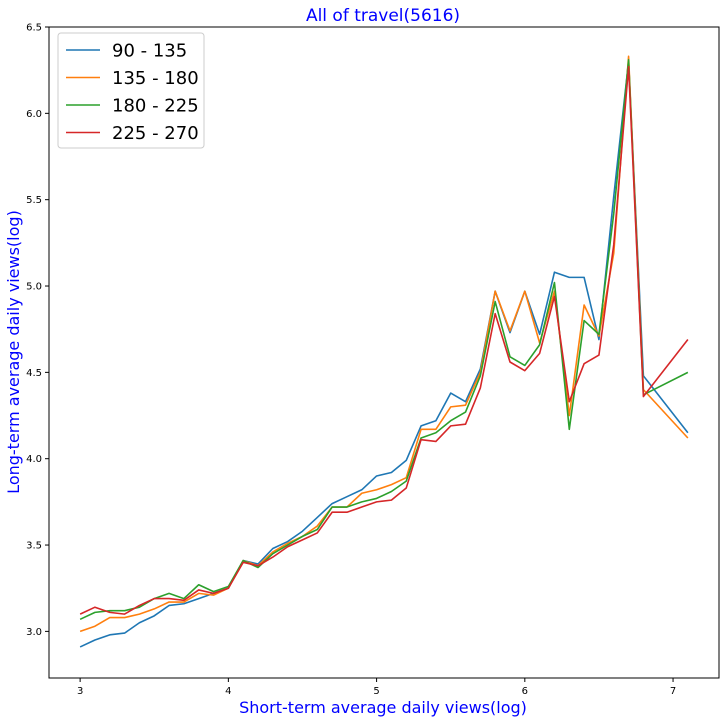  What do you see at coordinates (34, 632) in the screenshot?
I see `y-tick-label: 3.0` at bounding box center [34, 632].